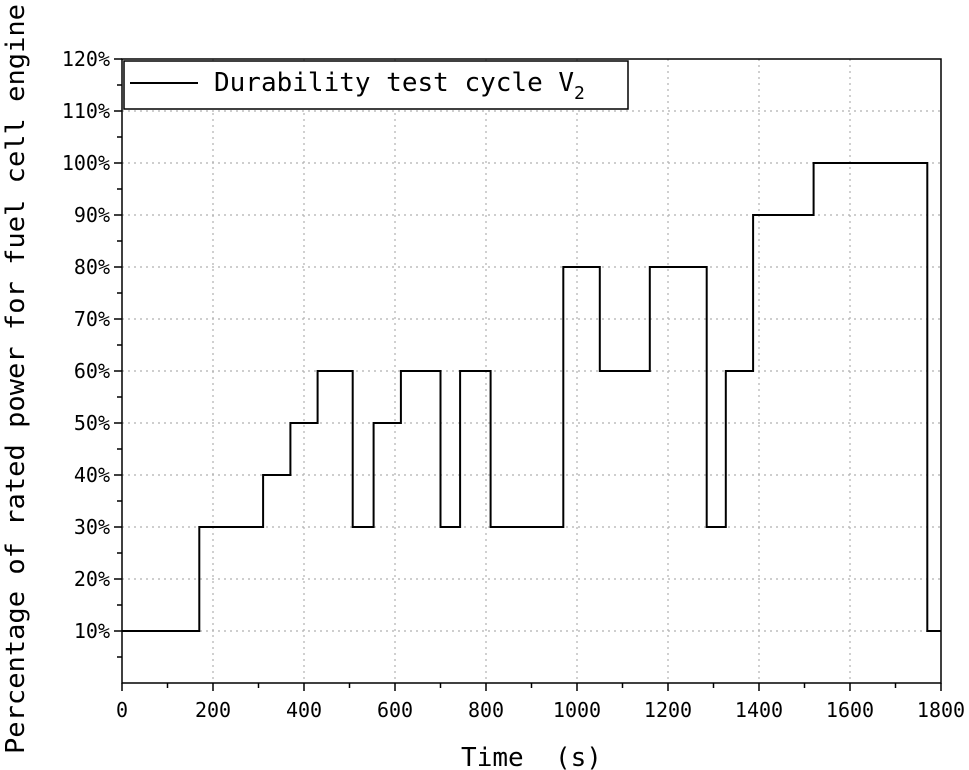  I want to click on x-tick-label: 800, so click(486, 710).